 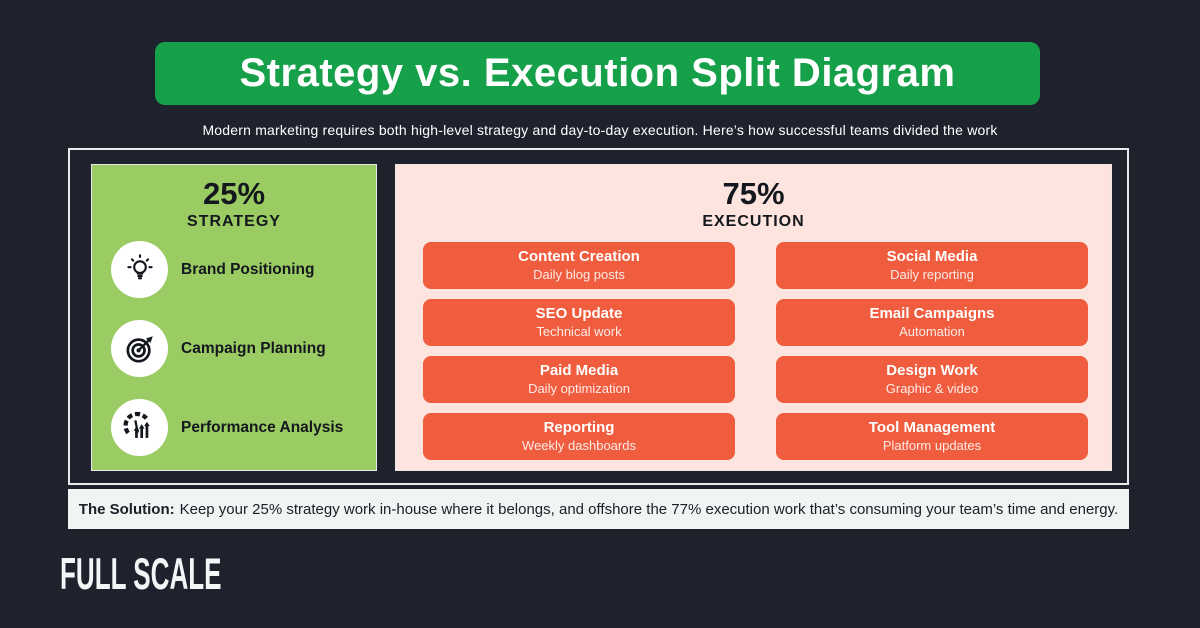 I want to click on execution-card: Design Work Graphic & video, so click(x=932, y=379).